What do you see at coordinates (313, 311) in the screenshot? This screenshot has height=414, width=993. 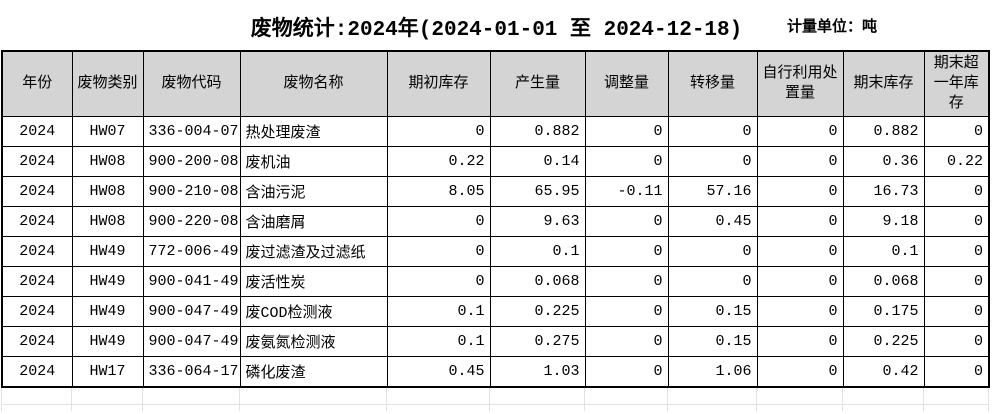 I see `cell-waste-name: 废COD检测液` at bounding box center [313, 311].